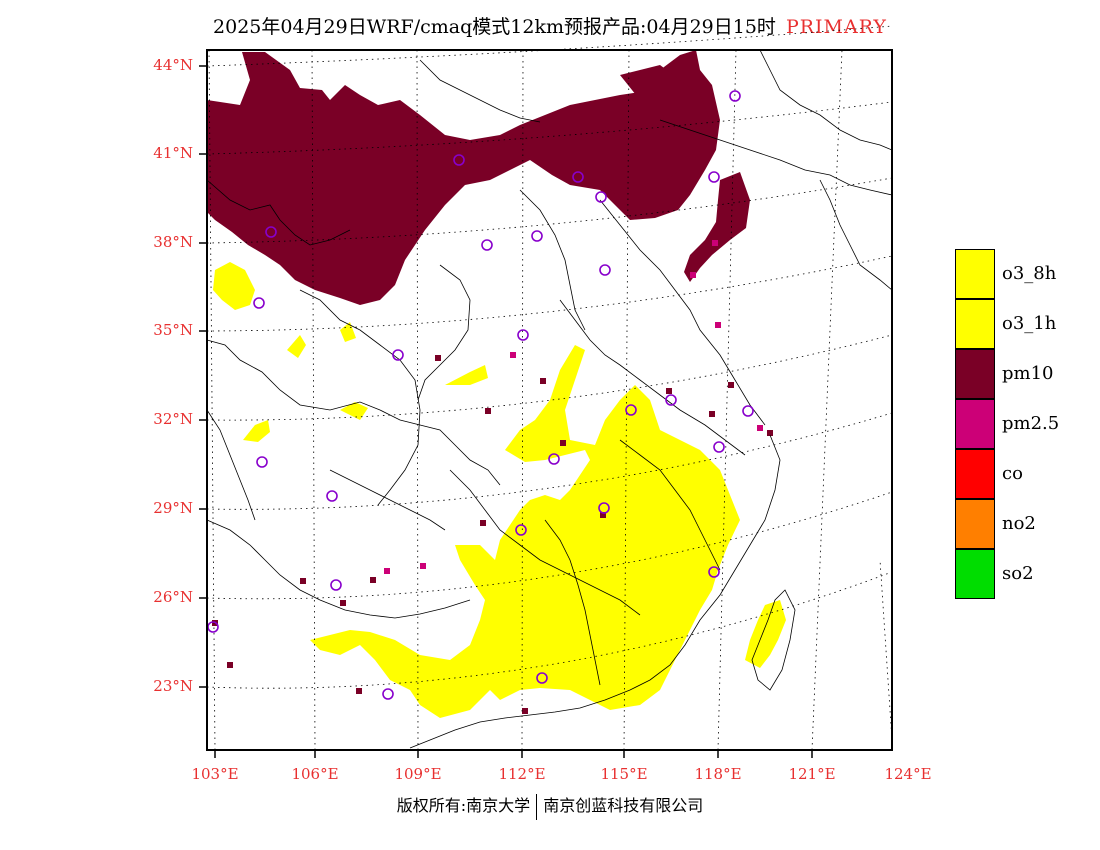  Describe the element at coordinates (463, 805) in the screenshot. I see `footer-left: 版权所有:南京大学` at that location.